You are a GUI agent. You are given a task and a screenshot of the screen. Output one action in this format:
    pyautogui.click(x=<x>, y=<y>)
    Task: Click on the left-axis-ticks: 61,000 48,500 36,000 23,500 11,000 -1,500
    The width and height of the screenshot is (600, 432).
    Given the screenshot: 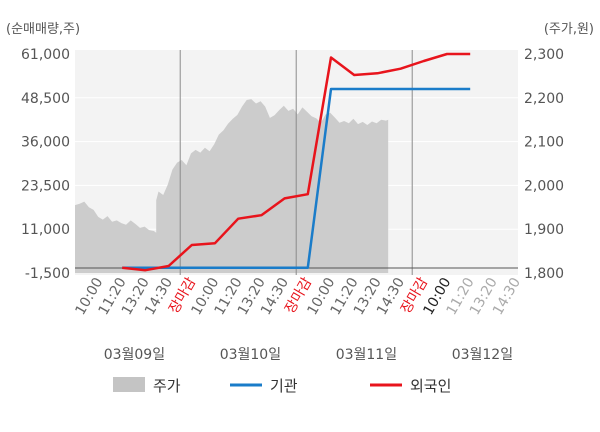 What is the action you would take?
    pyautogui.click(x=45, y=164)
    